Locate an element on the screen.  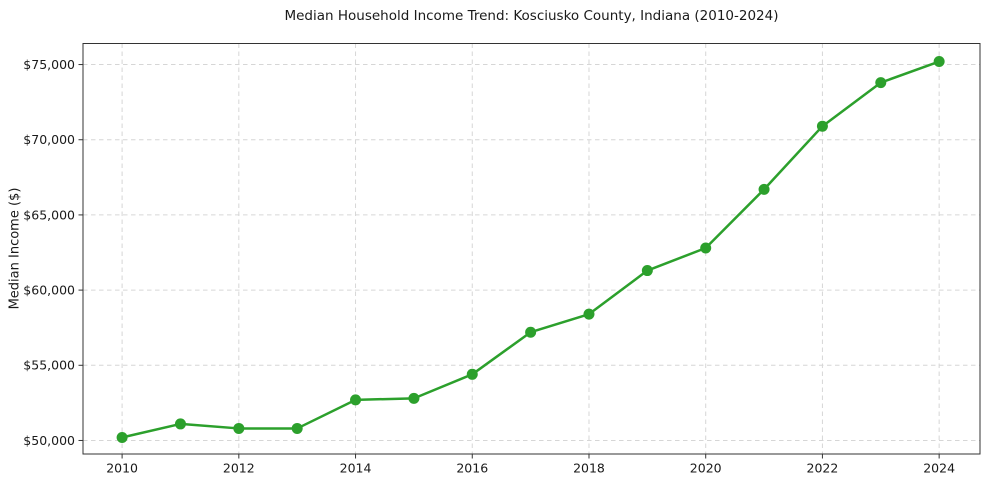
data-point-2011 is located at coordinates (180, 424).